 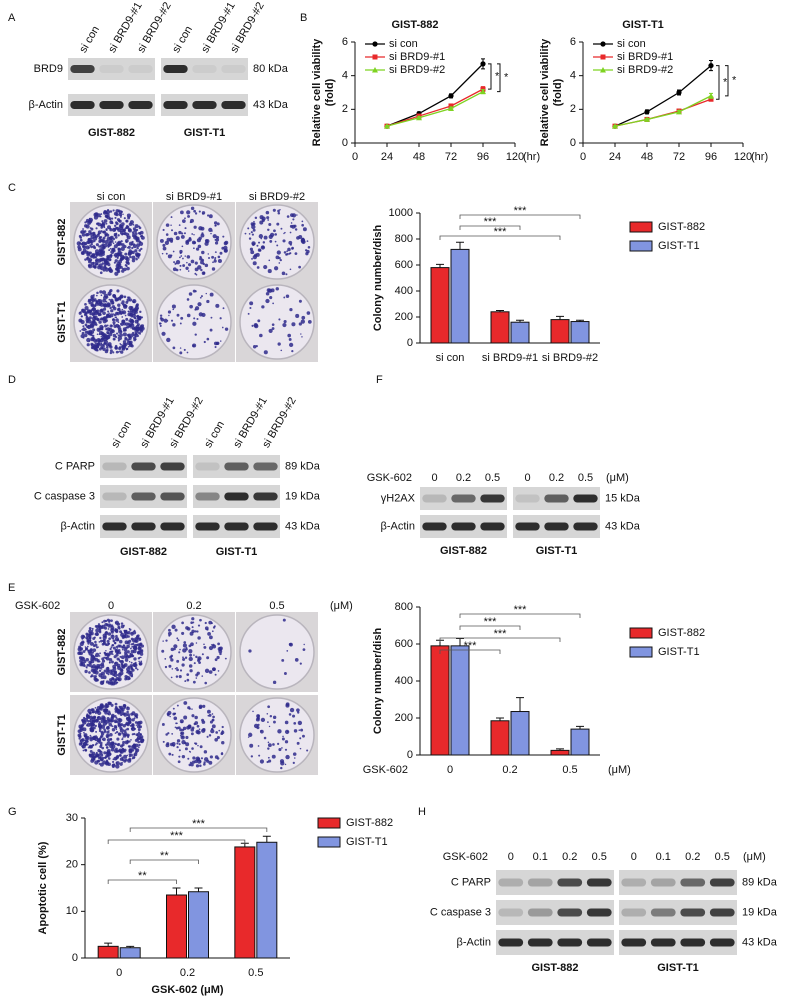 I want to click on panel-letter: F, so click(x=379, y=380).